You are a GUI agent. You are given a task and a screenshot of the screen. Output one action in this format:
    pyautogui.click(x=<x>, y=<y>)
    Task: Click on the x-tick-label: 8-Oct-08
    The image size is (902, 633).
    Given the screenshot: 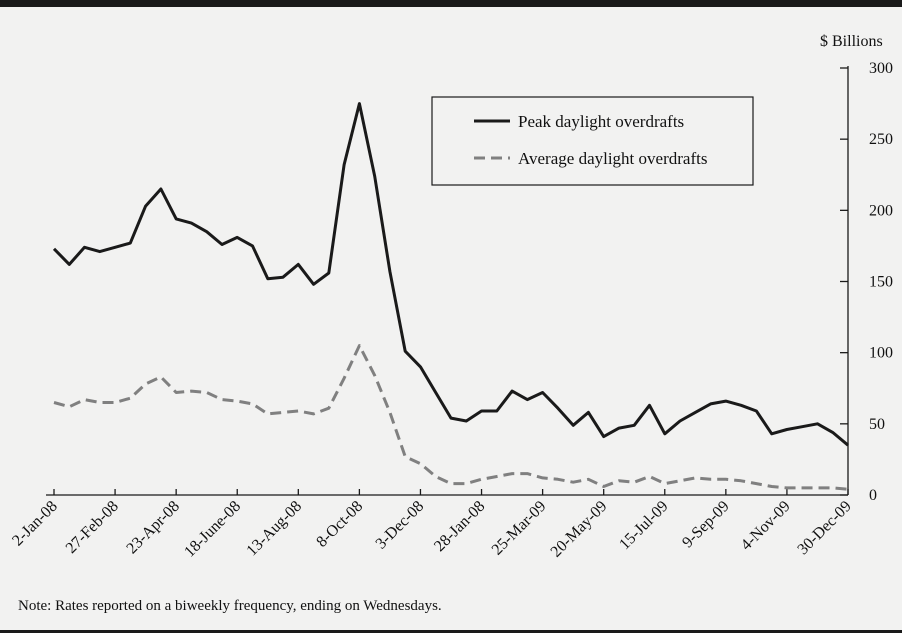 What is the action you would take?
    pyautogui.click(x=339, y=524)
    